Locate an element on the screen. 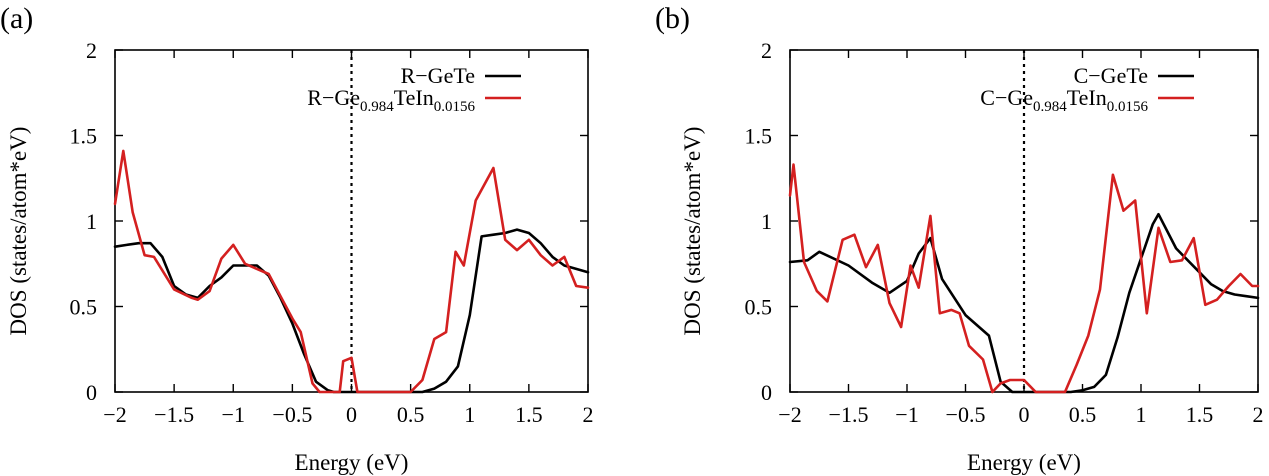 The width and height of the screenshot is (1269, 476). legend-item: C−GeTe is located at coordinates (1134, 75).